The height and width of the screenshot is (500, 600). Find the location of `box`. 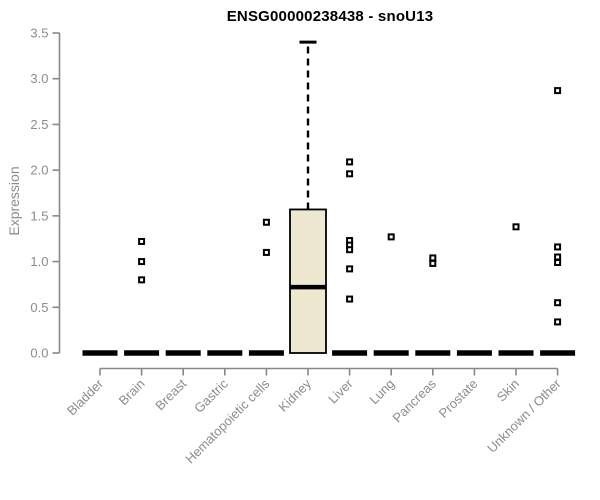

box is located at coordinates (308, 281).